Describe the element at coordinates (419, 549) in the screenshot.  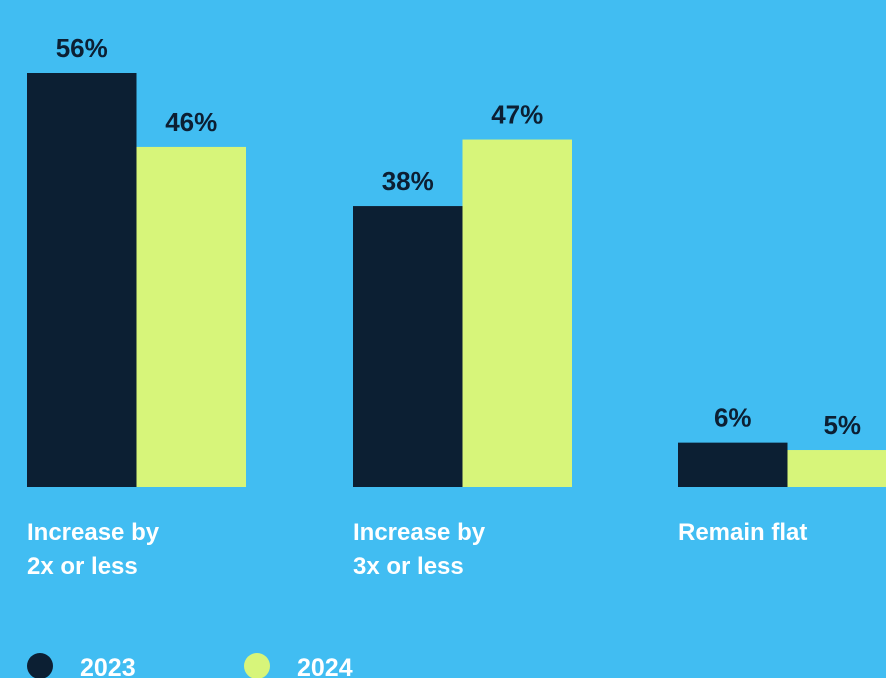
I see `category-label-2: Increase by 3x or less` at that location.